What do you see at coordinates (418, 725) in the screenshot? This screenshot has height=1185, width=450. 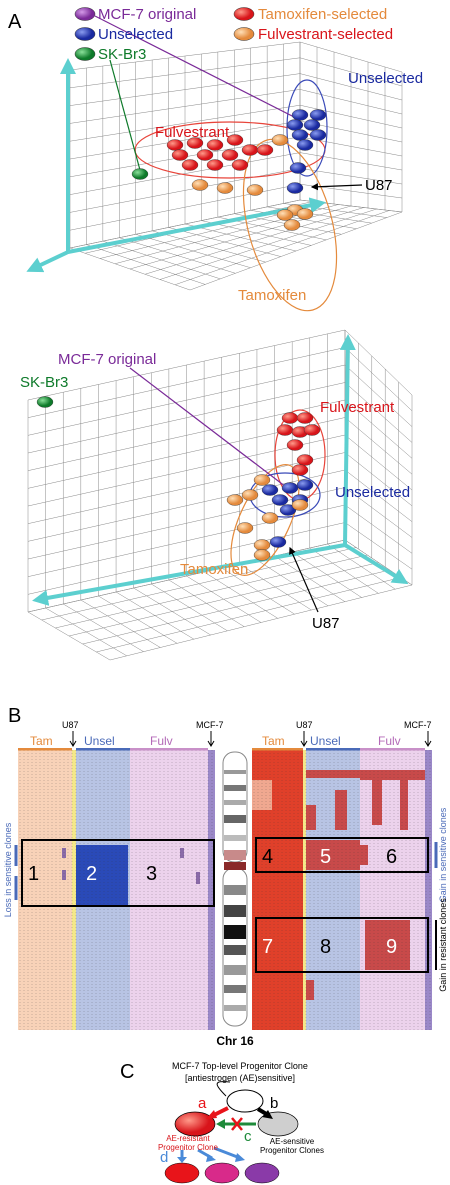 I see `marker-label: MCF-7` at bounding box center [418, 725].